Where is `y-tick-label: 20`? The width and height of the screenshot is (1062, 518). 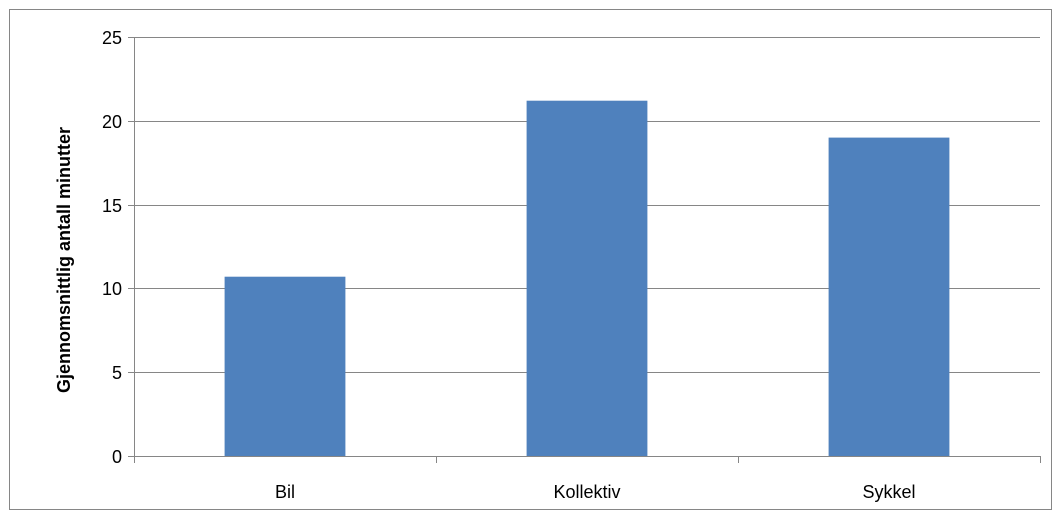 y-tick-label: 20 is located at coordinates (112, 122).